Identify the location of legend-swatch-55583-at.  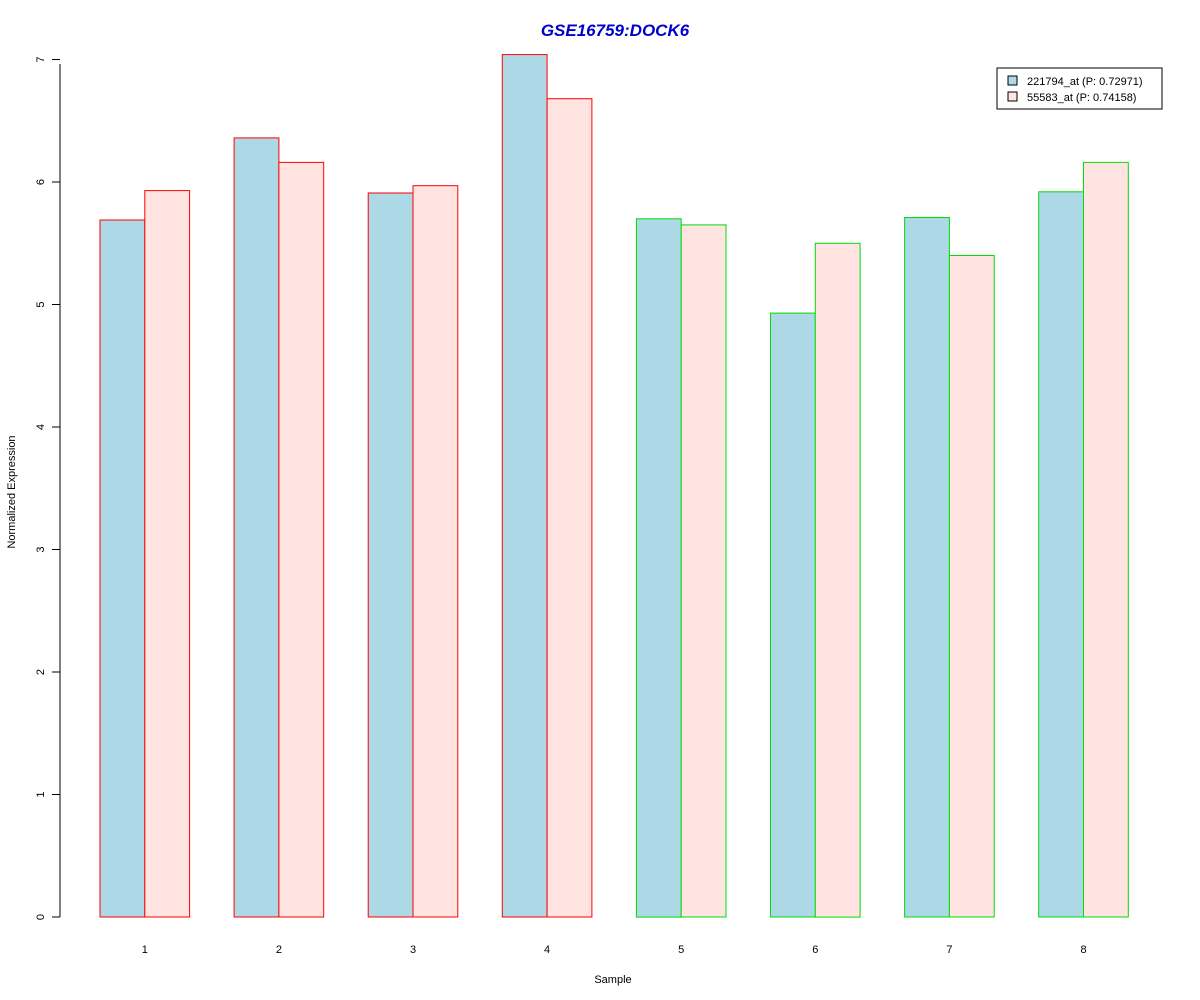
(1012, 96).